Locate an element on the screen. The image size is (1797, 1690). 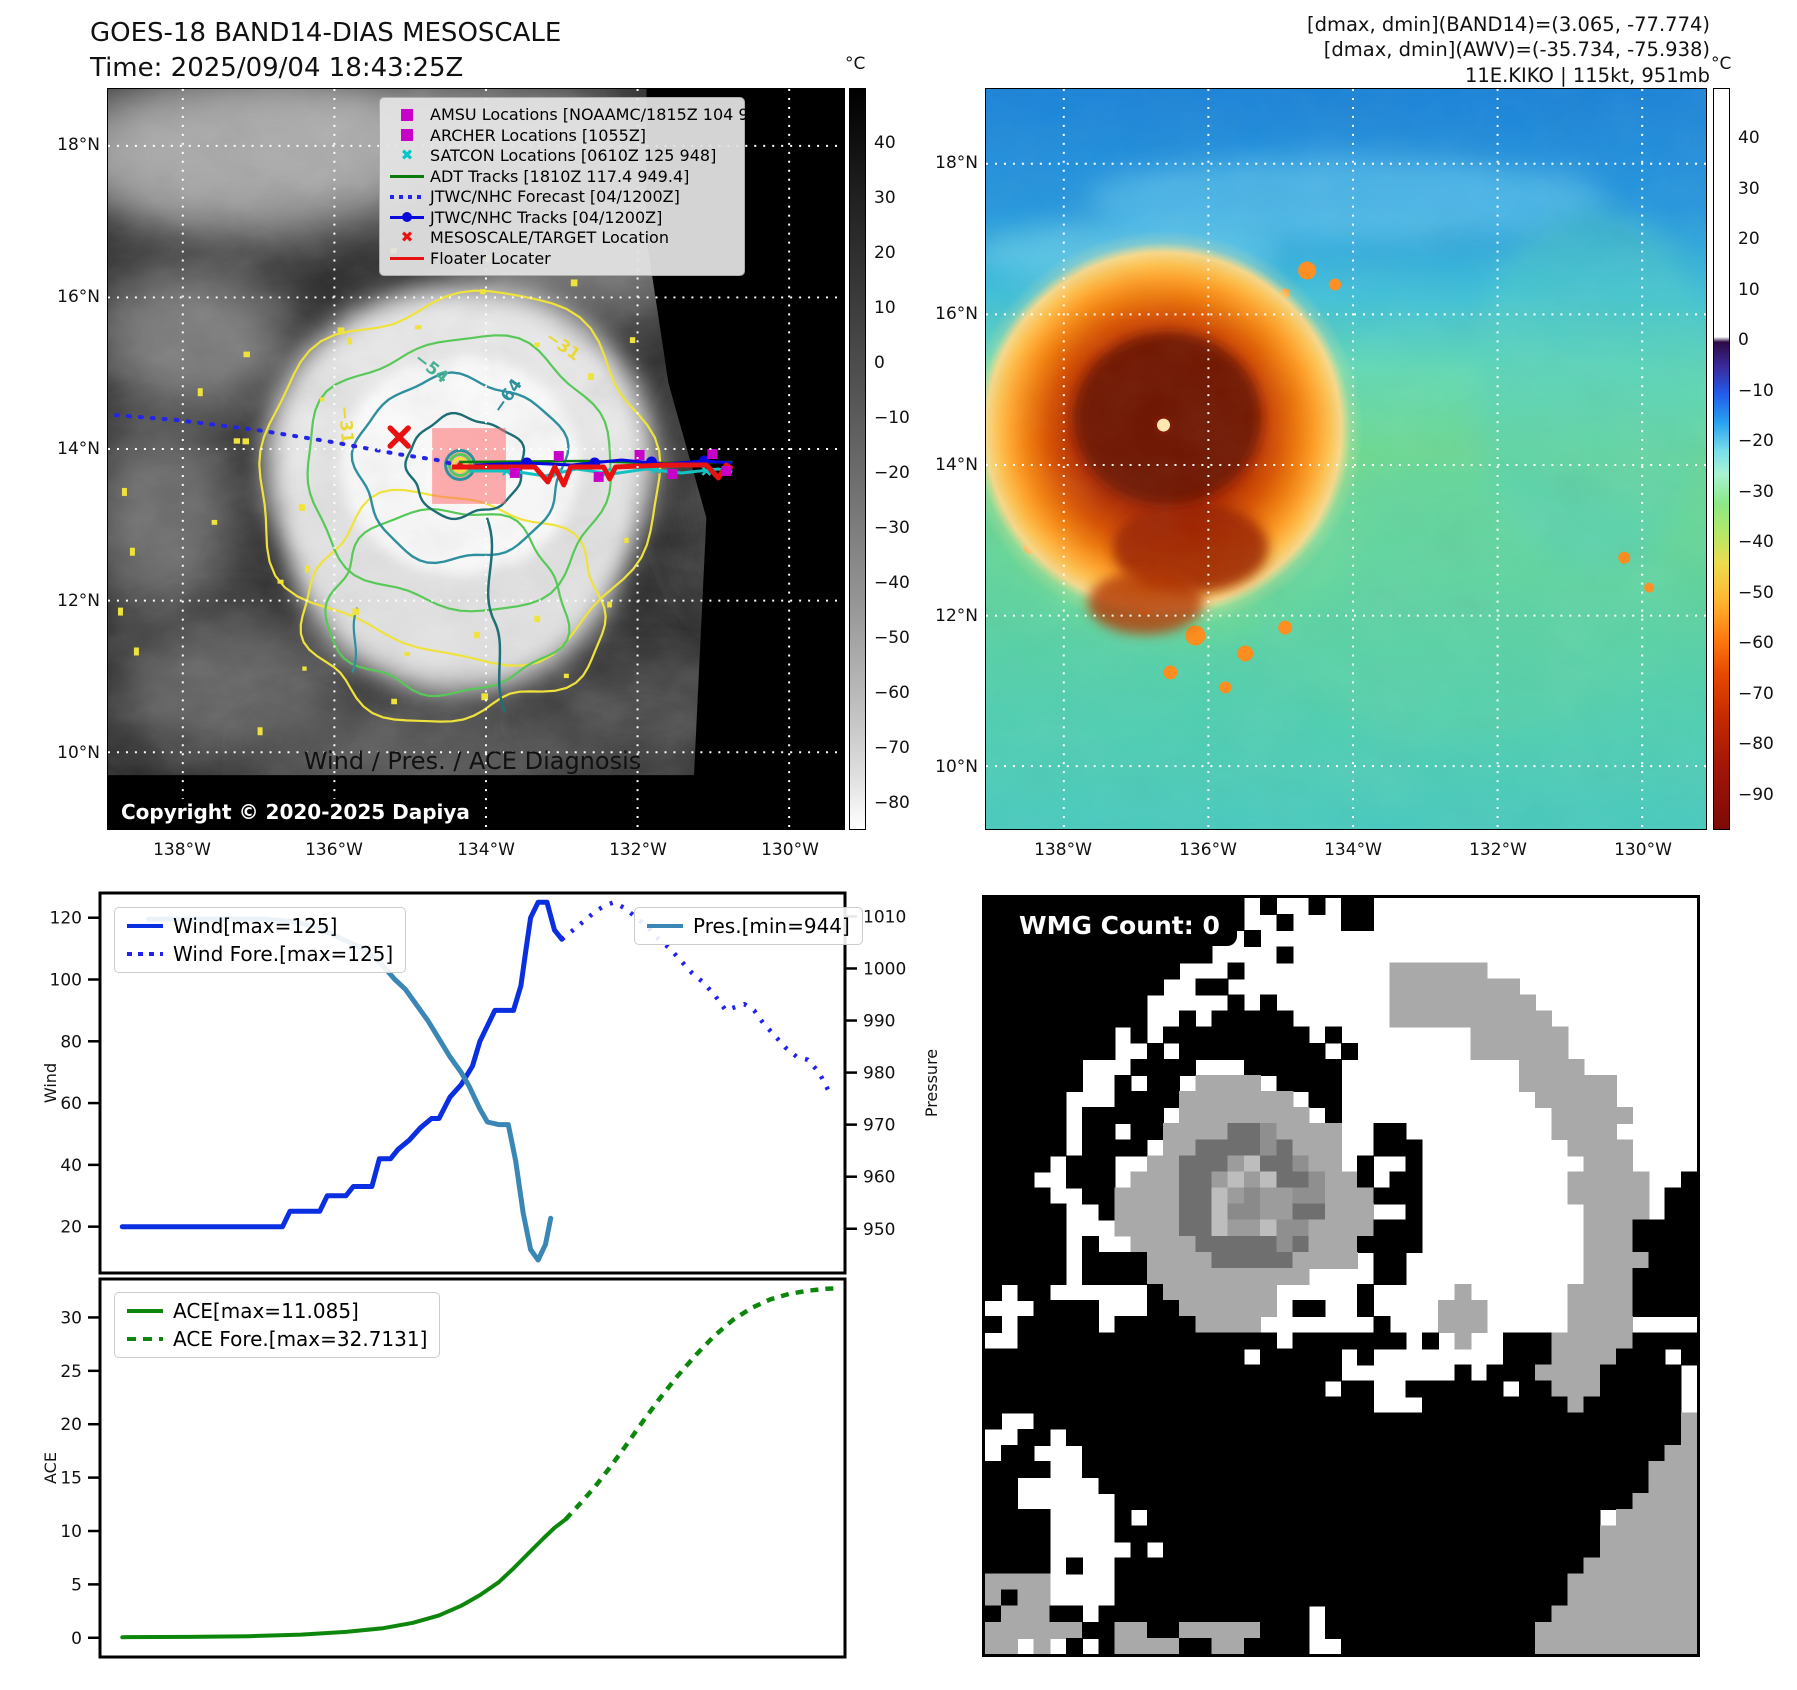
right-map-lon-label: 134°W is located at coordinates (1353, 850).